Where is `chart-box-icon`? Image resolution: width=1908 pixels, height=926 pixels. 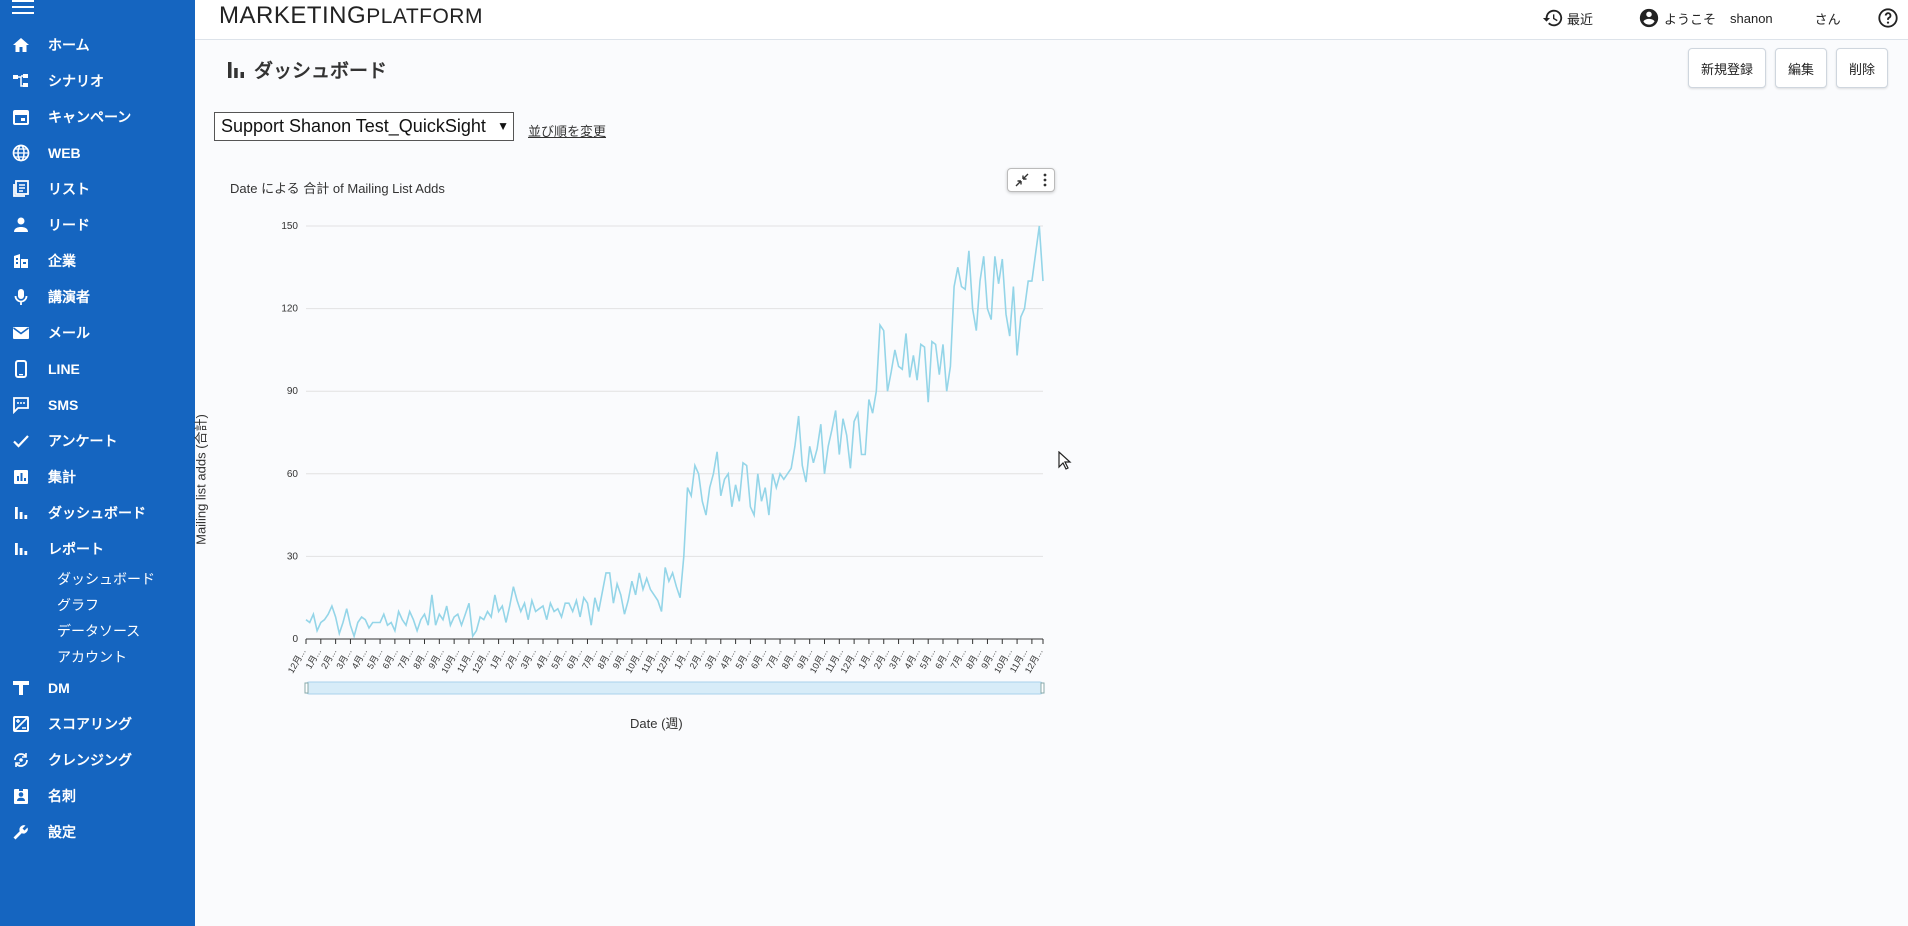
chart-box-icon is located at coordinates (21, 477).